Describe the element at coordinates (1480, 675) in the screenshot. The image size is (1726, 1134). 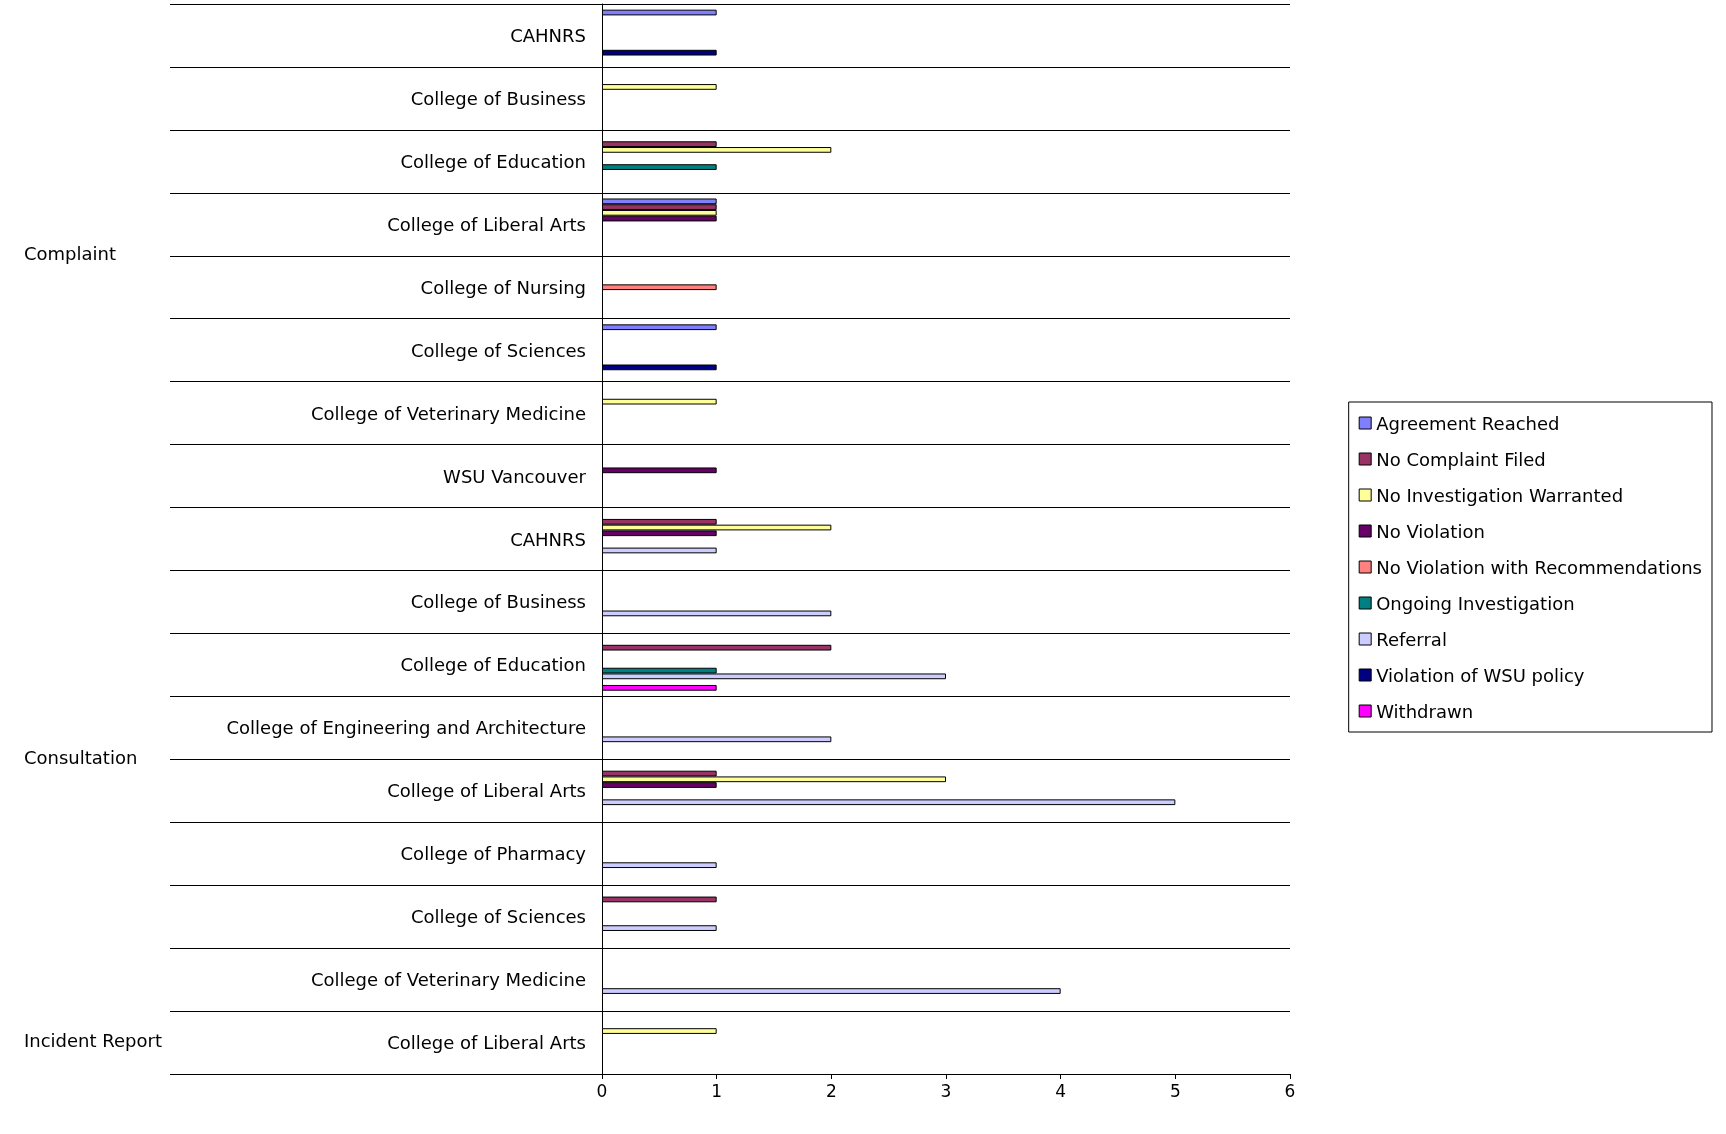
I see `legend-label: Violation of WSU policy` at that location.